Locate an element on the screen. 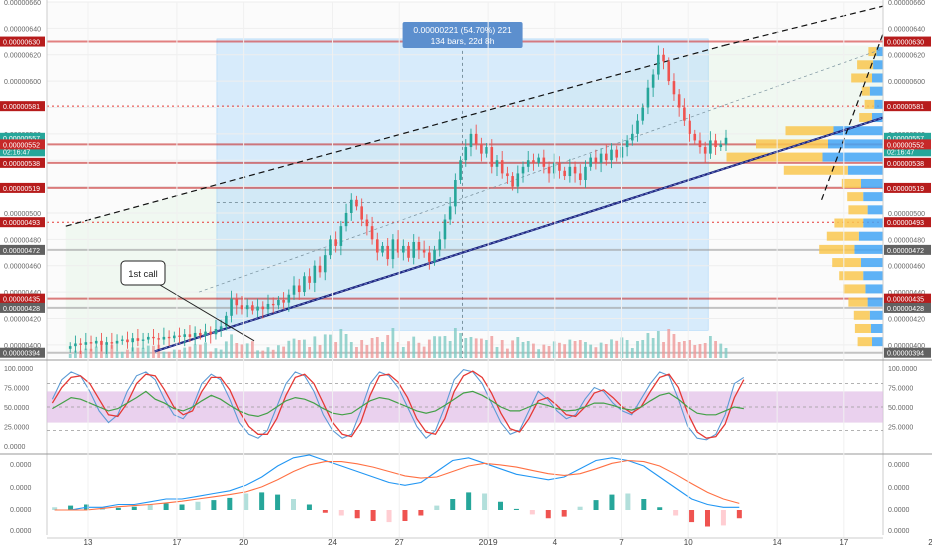 The height and width of the screenshot is (555, 932). right-level-badge-text: 0.00000581 is located at coordinates (905, 107).